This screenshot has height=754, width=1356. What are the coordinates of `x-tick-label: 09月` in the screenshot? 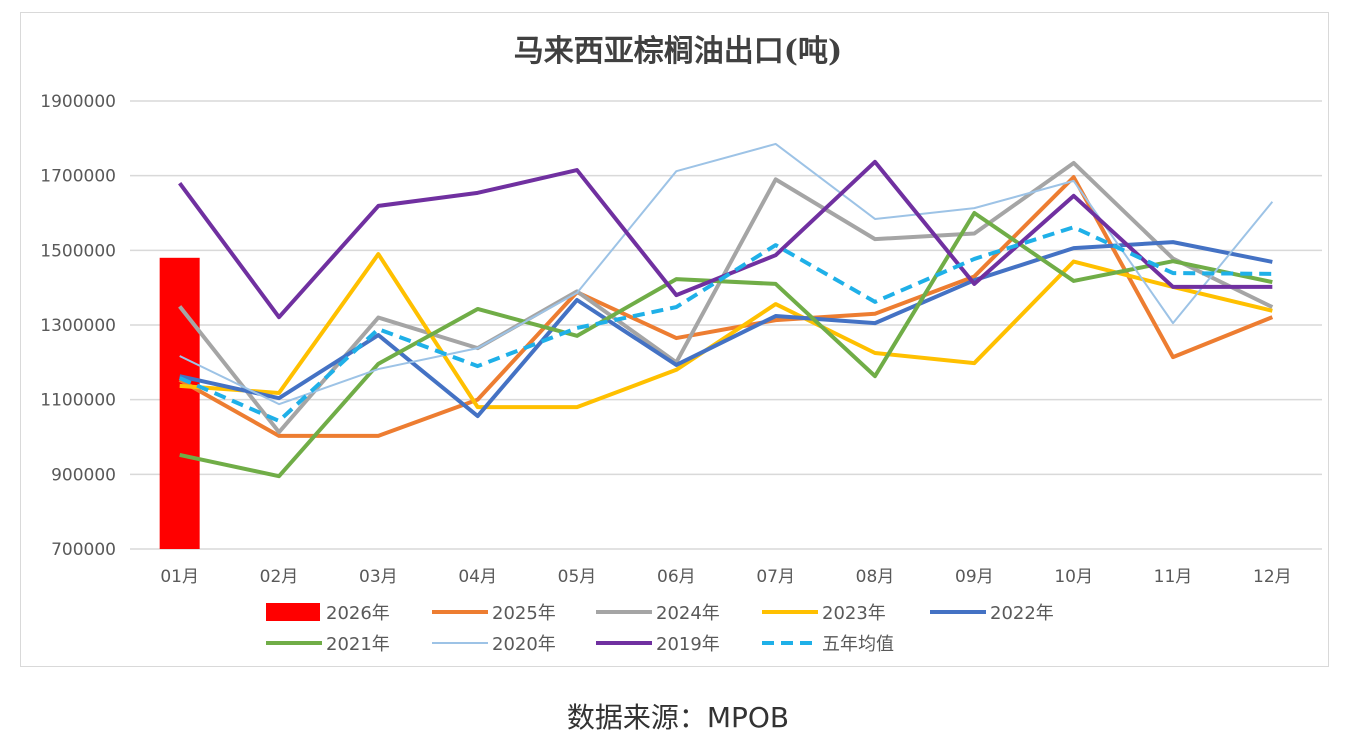 It's located at (974, 577).